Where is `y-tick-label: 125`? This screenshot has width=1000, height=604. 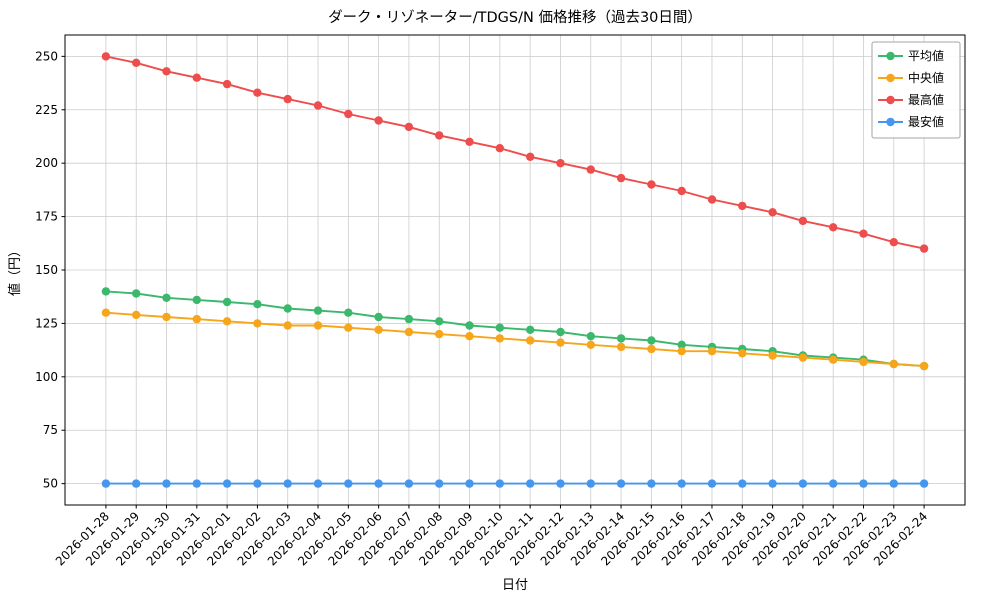
y-tick-label: 125 is located at coordinates (46, 323).